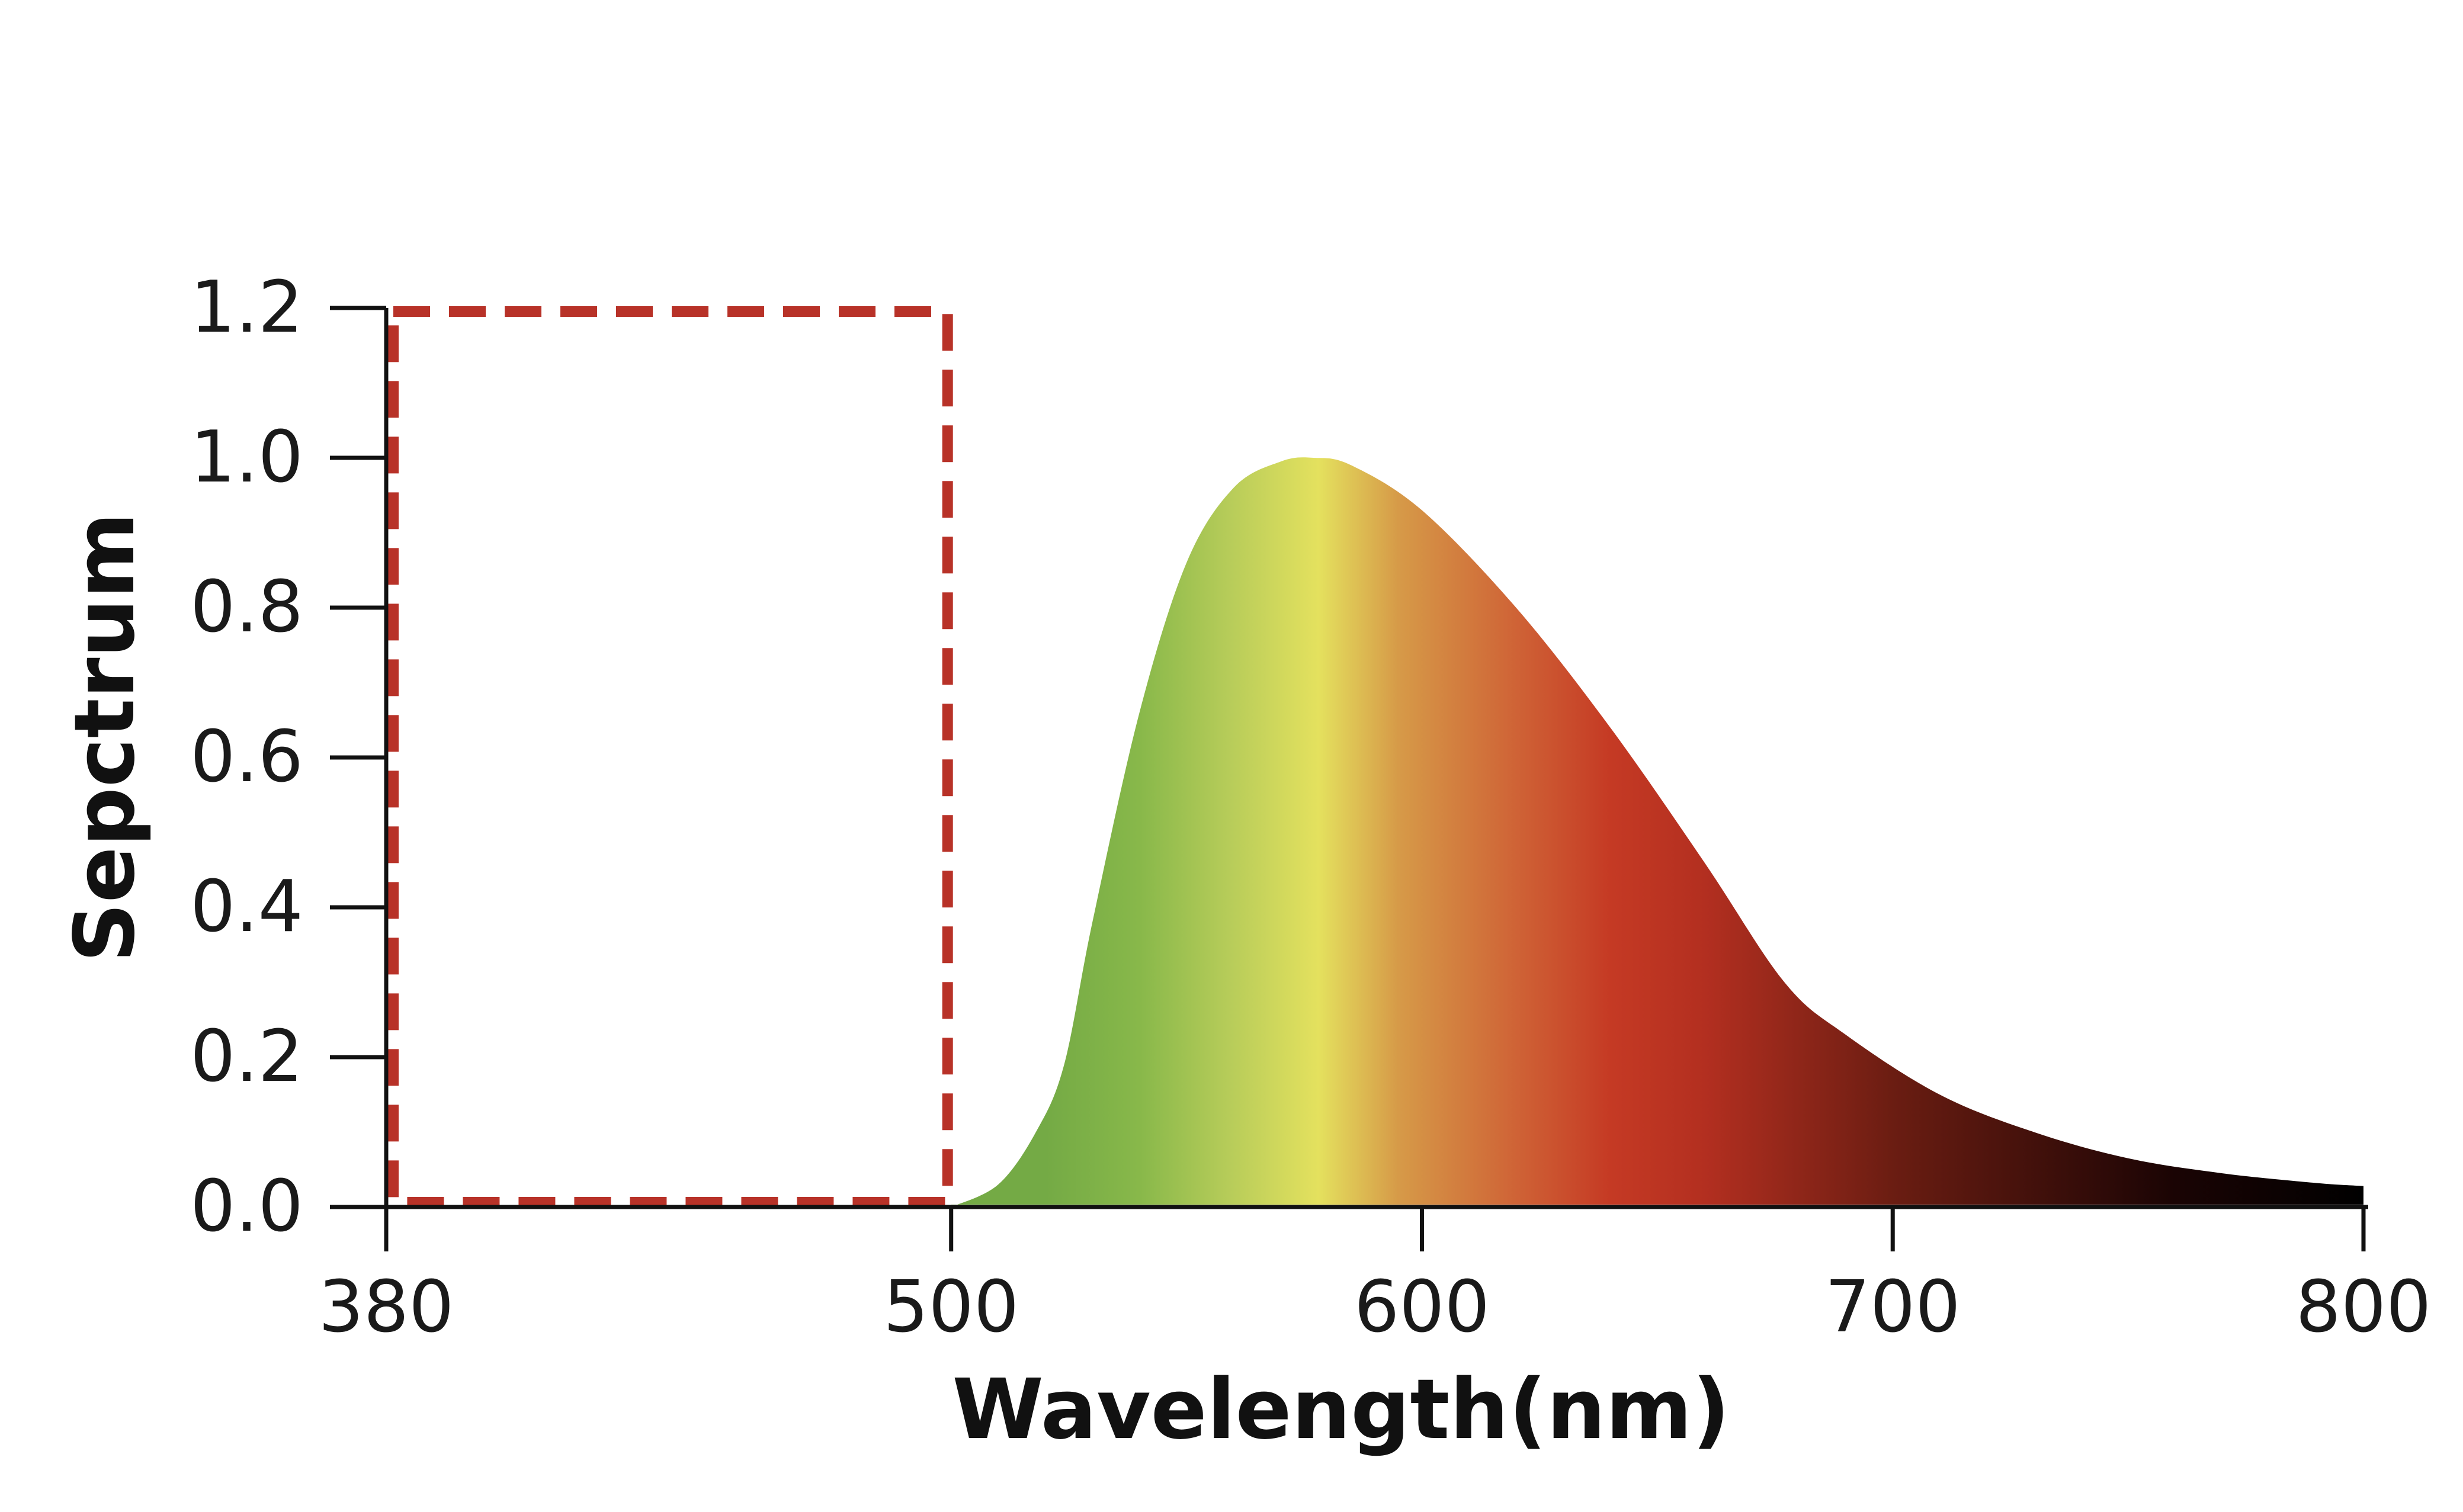  Describe the element at coordinates (247, 457) in the screenshot. I see `y-tick-label-5: 1.0` at that location.